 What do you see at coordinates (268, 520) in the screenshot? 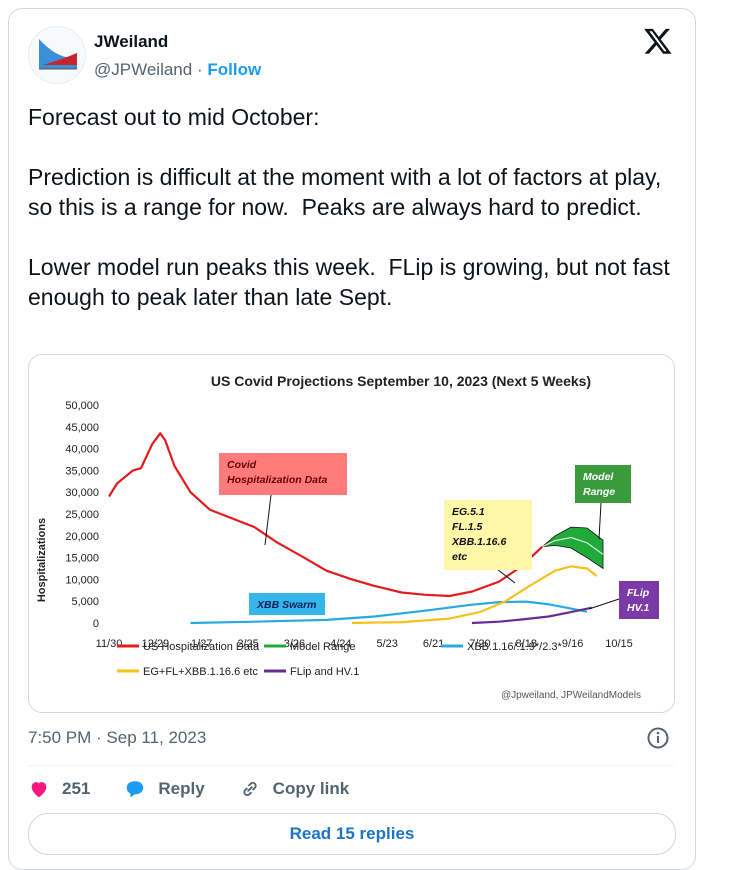
I see `annotation-covid-arrow` at bounding box center [268, 520].